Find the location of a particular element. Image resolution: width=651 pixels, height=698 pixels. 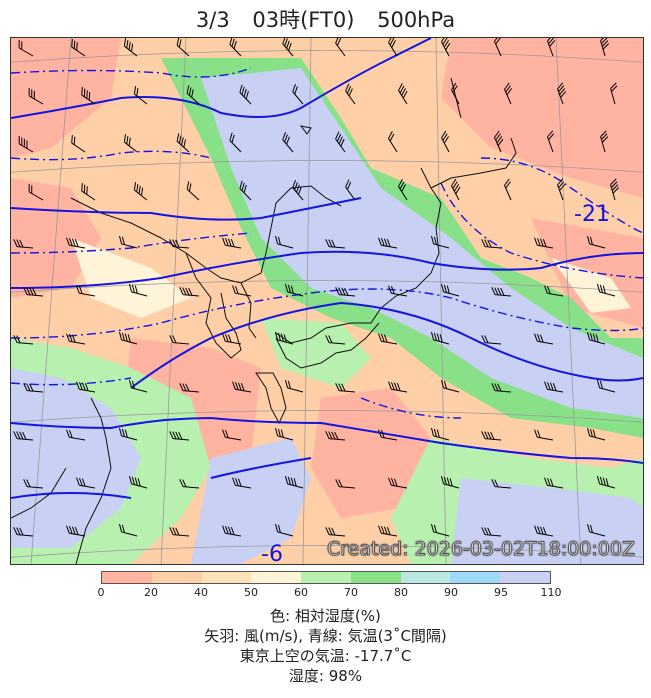

colorbar-tick-label: 0 is located at coordinates (101, 592).